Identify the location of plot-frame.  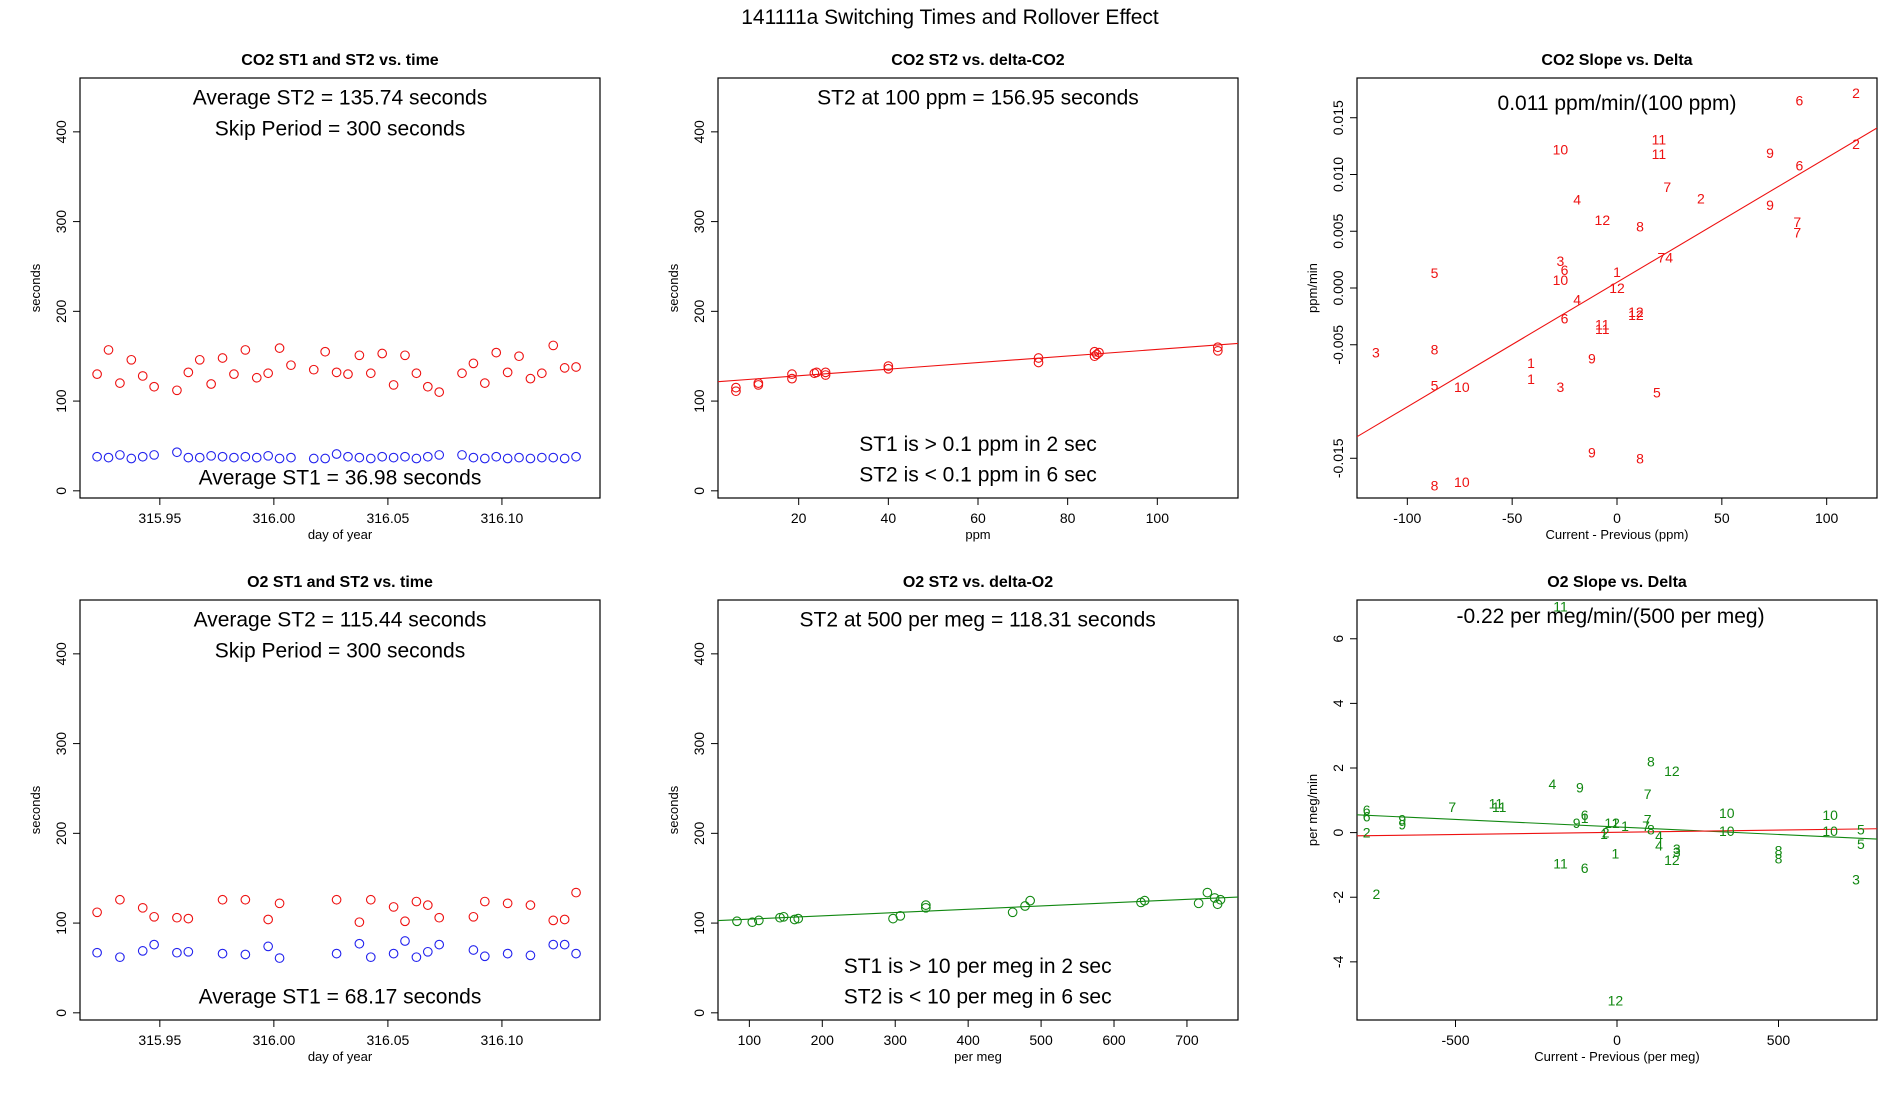
(1617, 810).